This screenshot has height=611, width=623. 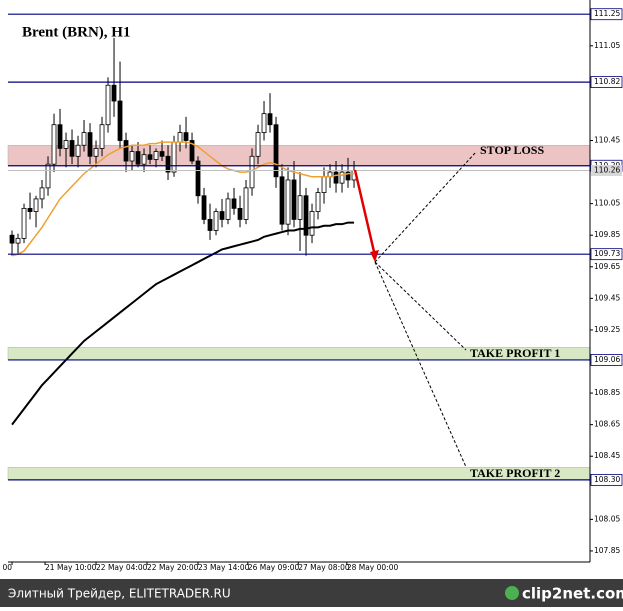 What do you see at coordinates (607, 550) in the screenshot?
I see `y-tick-label: 107.85` at bounding box center [607, 550].